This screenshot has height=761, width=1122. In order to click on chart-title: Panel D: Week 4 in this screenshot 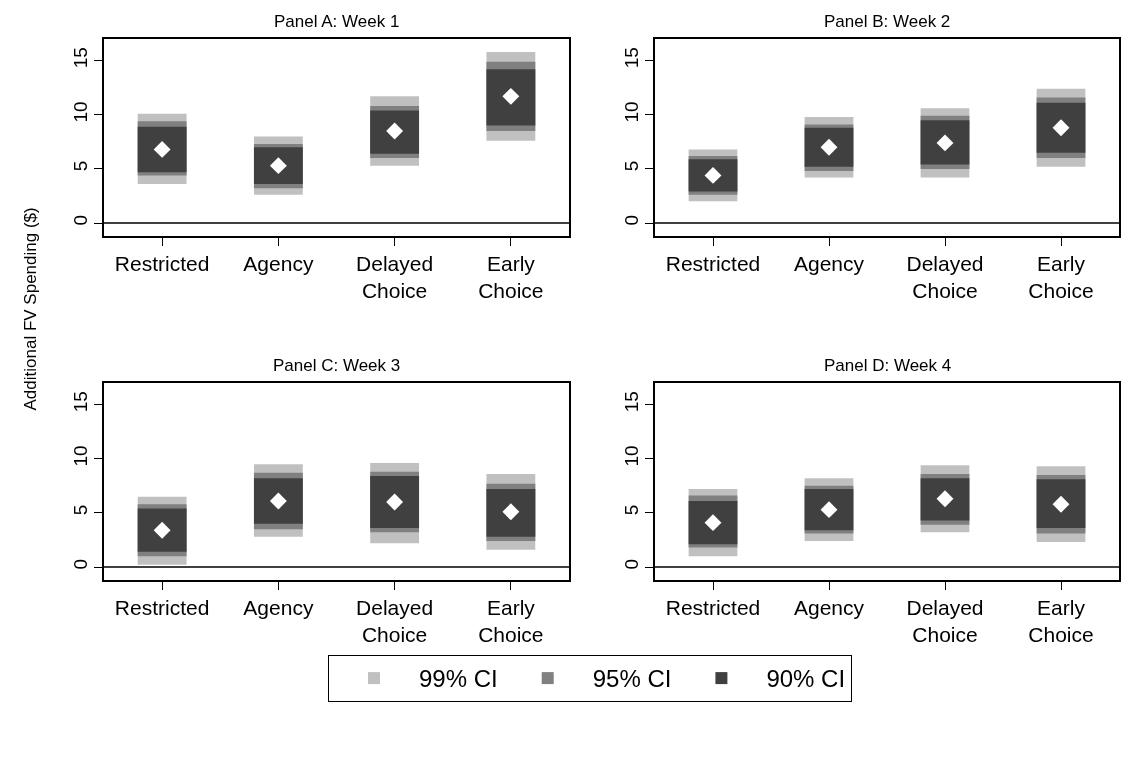, I will do `click(888, 365)`.